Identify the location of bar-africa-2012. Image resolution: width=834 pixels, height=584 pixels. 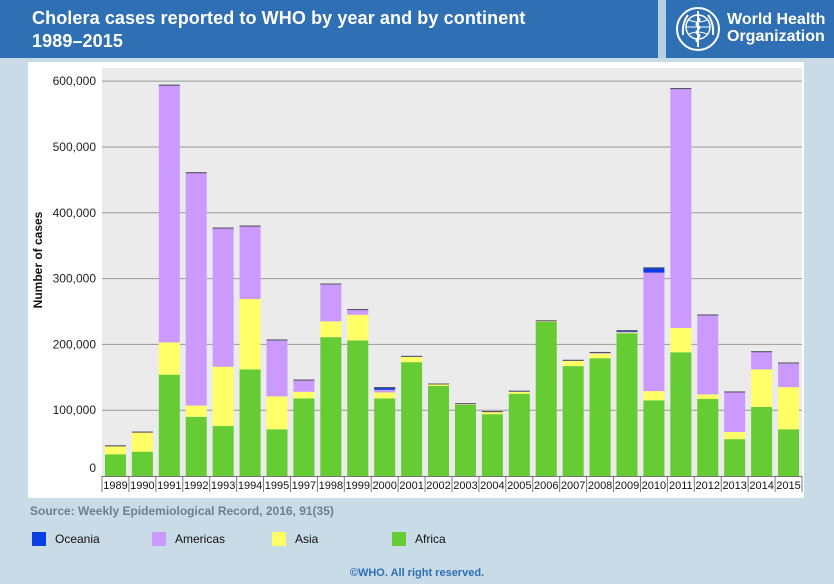
(708, 437).